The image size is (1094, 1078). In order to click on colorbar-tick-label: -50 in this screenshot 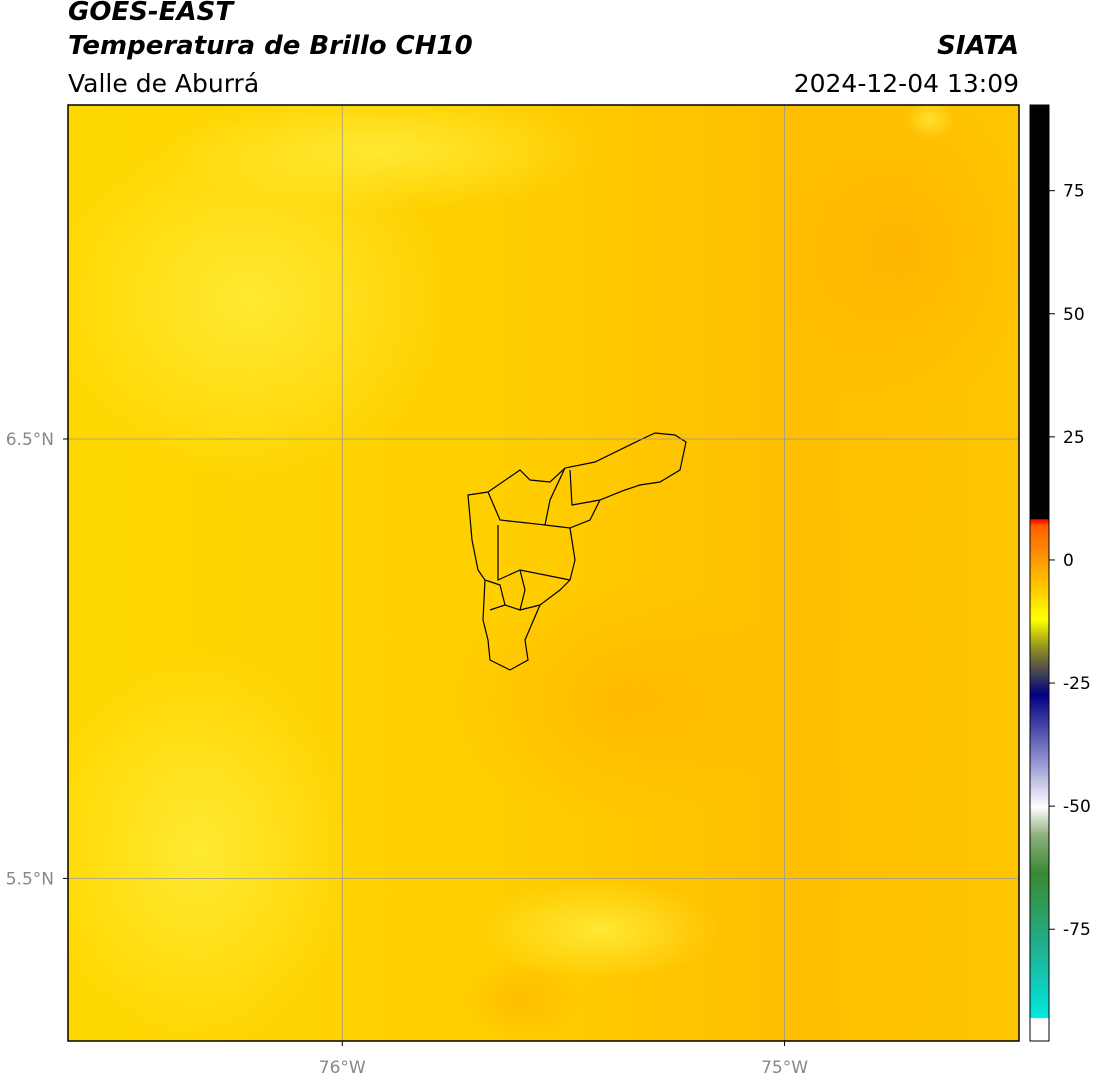, I will do `click(1077, 807)`.